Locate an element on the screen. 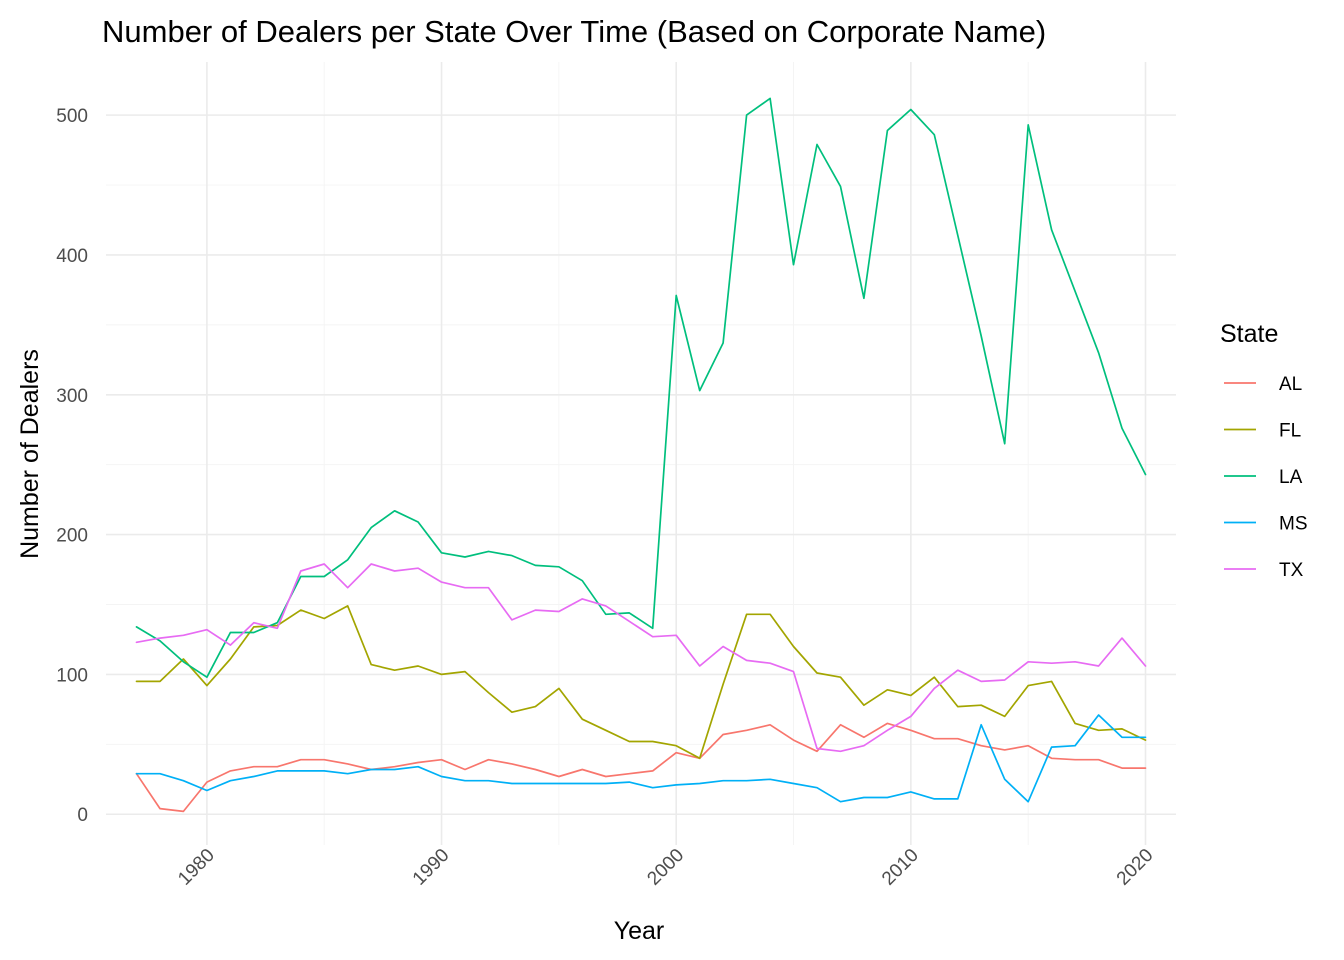 Image resolution: width=1344 pixels, height=960 pixels. y-tick-label: 400 is located at coordinates (72, 256).